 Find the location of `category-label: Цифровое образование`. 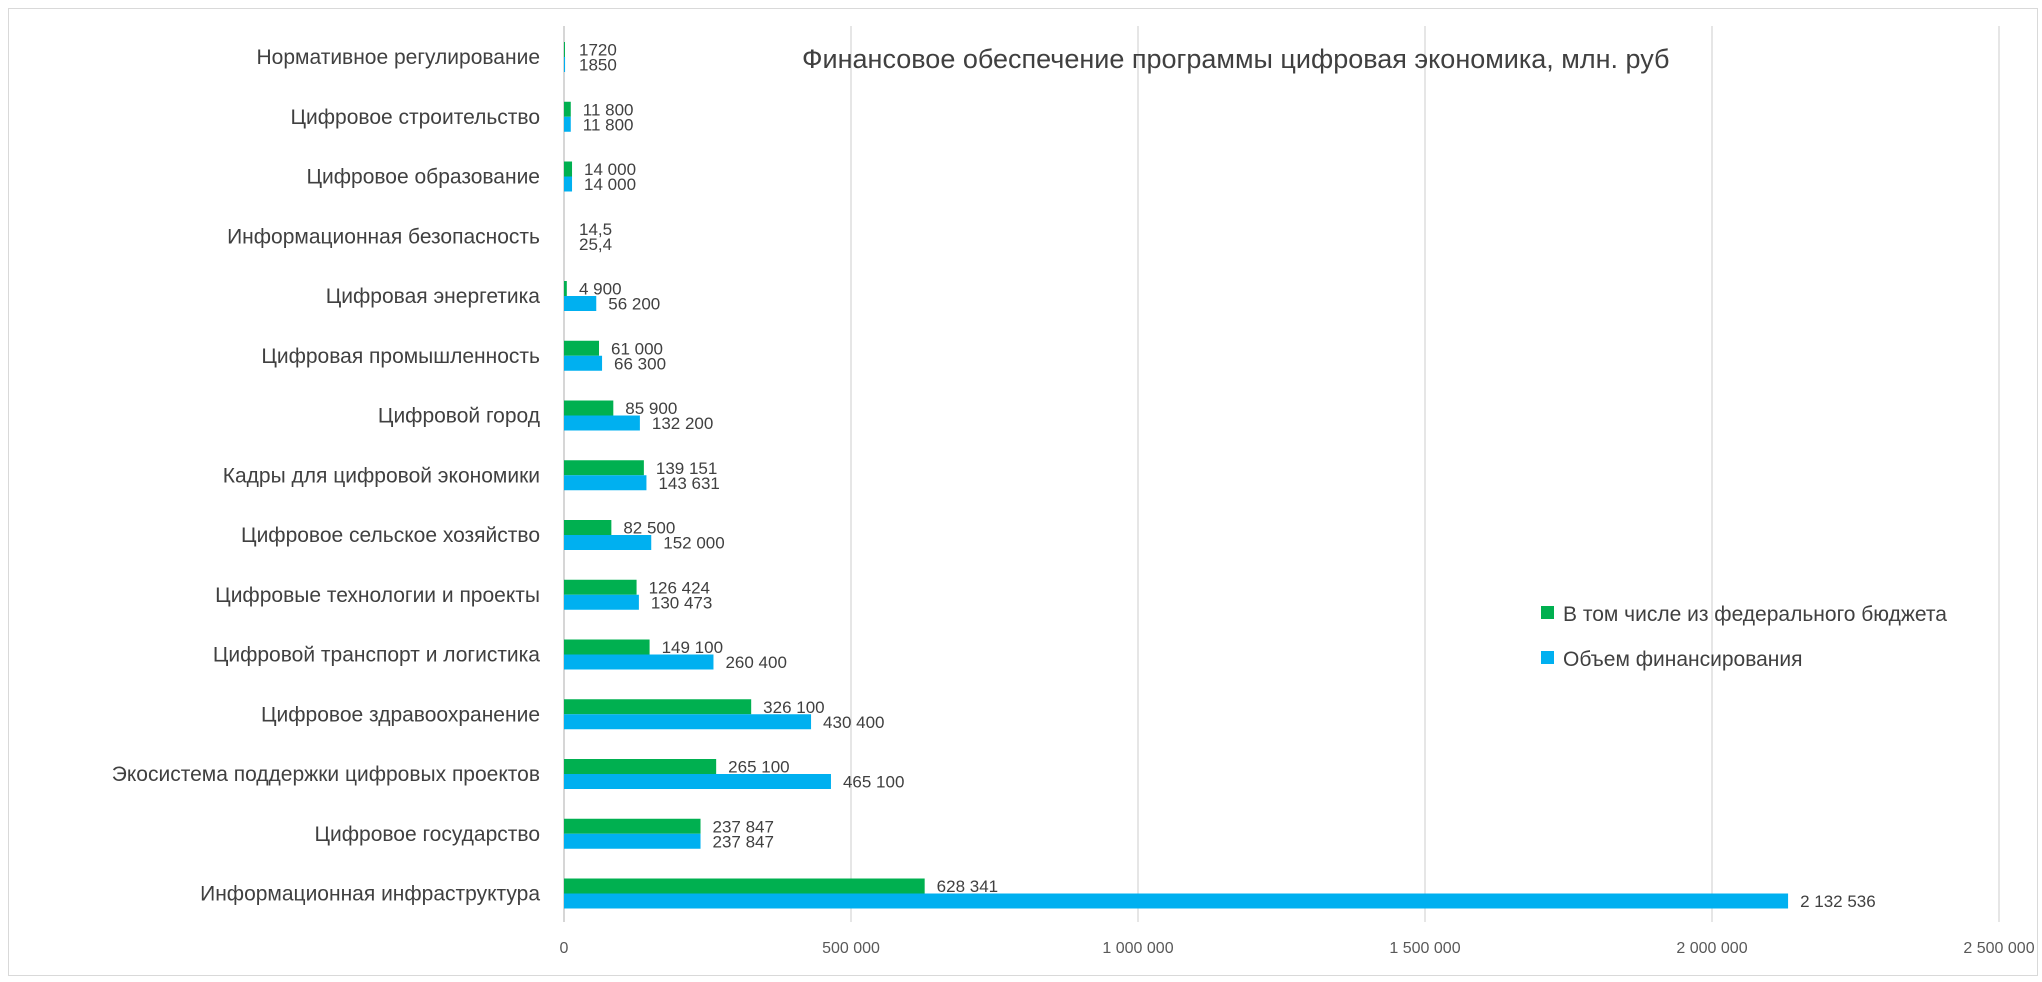

category-label: Цифровое образование is located at coordinates (423, 177).